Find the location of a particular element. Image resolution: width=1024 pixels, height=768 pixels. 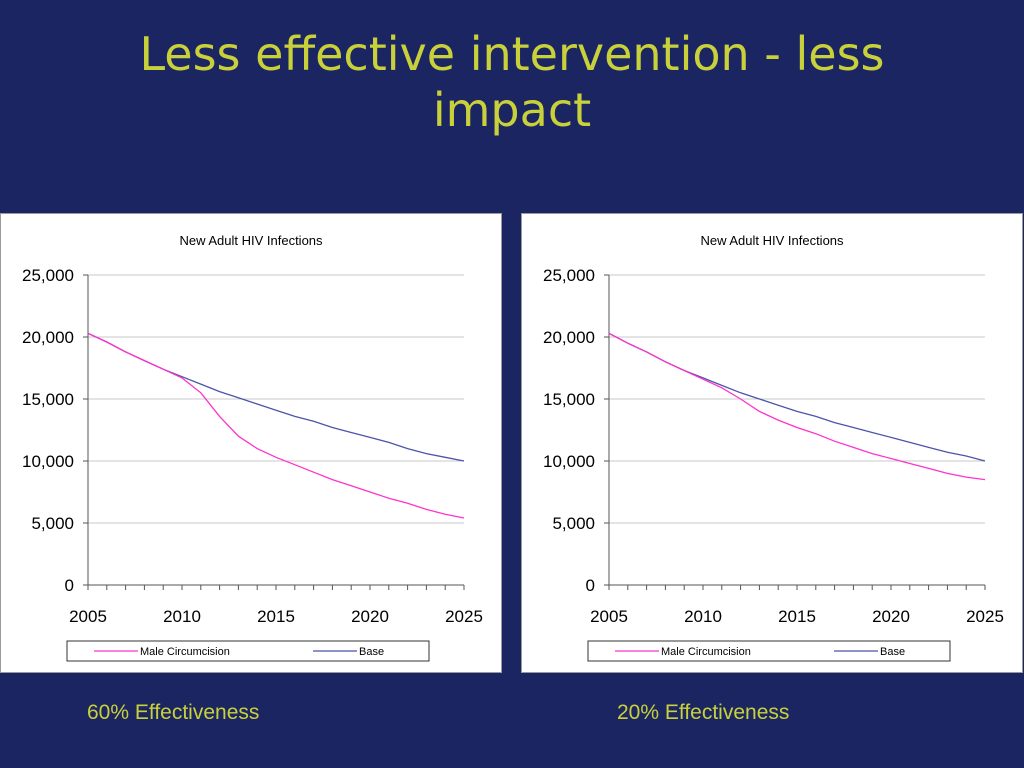

slide-title-line-2: impact is located at coordinates (512, 110).